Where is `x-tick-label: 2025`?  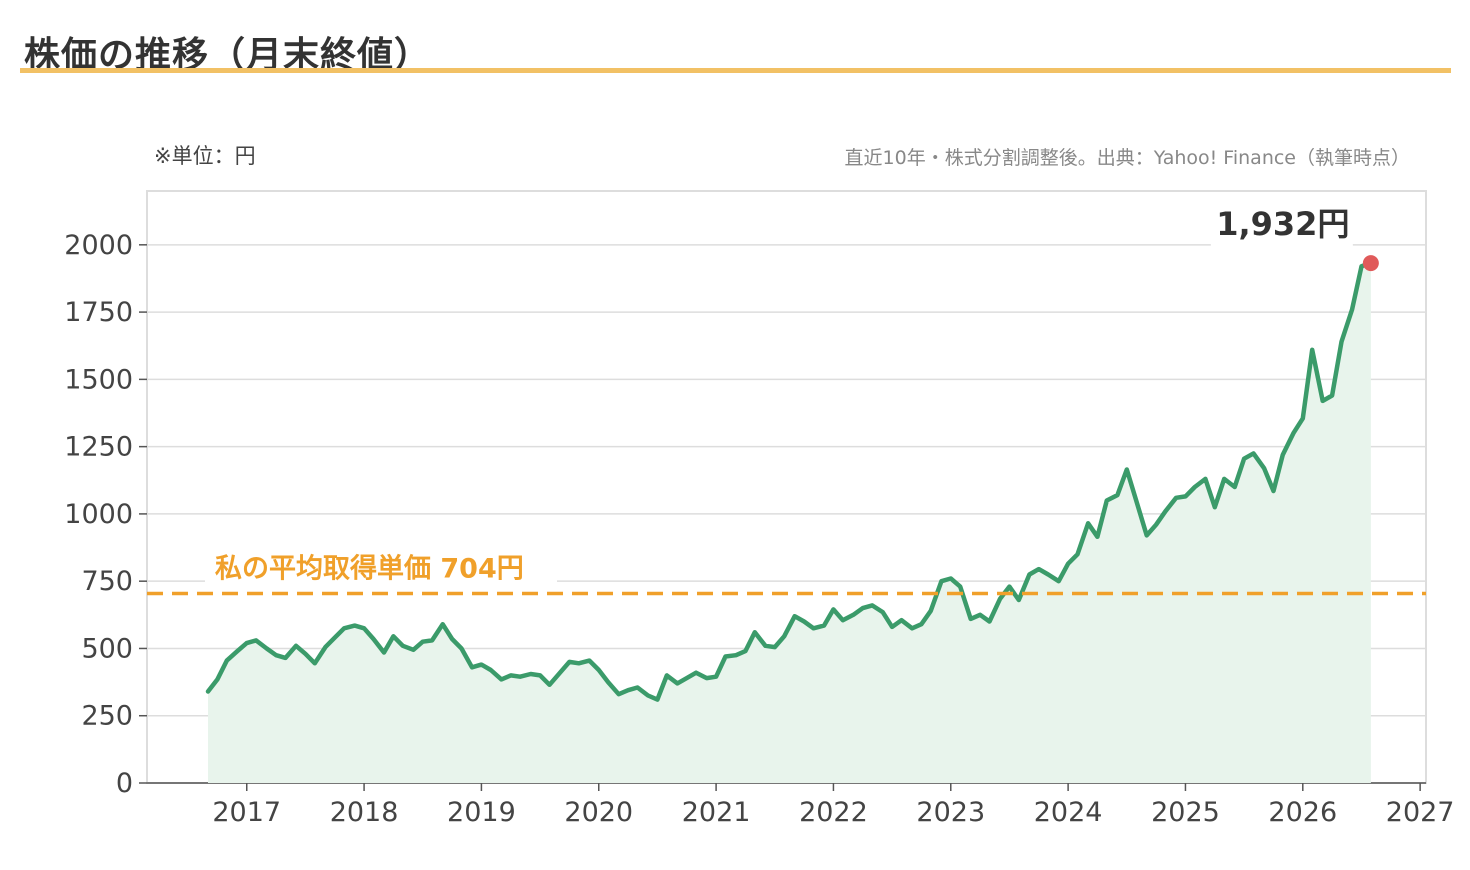
x-tick-label: 2025 is located at coordinates (1185, 812).